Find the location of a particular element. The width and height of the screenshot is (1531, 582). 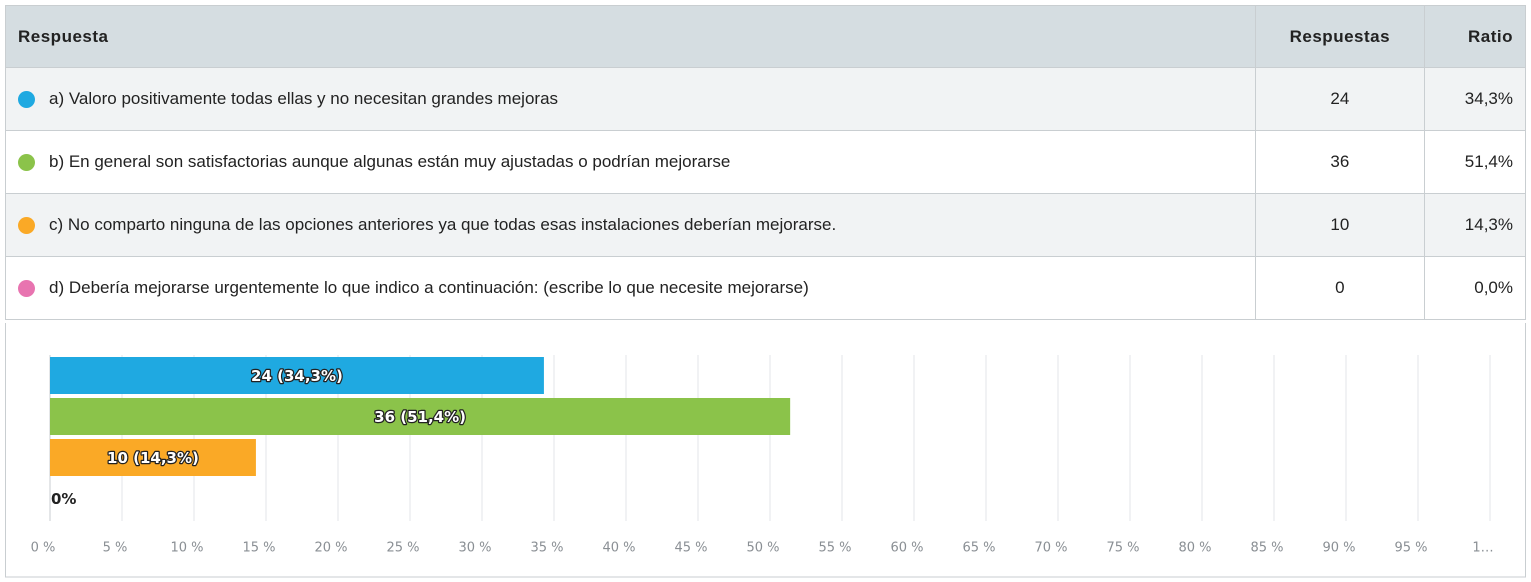

header-cell: Ratio is located at coordinates (1474, 36).